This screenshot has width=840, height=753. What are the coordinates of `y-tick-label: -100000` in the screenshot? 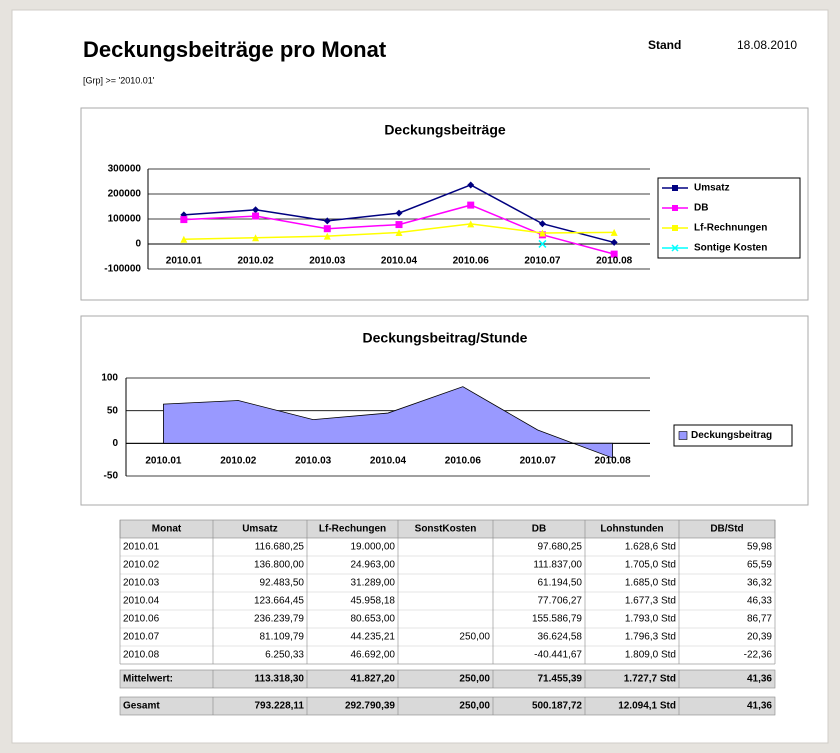 It's located at (122, 269).